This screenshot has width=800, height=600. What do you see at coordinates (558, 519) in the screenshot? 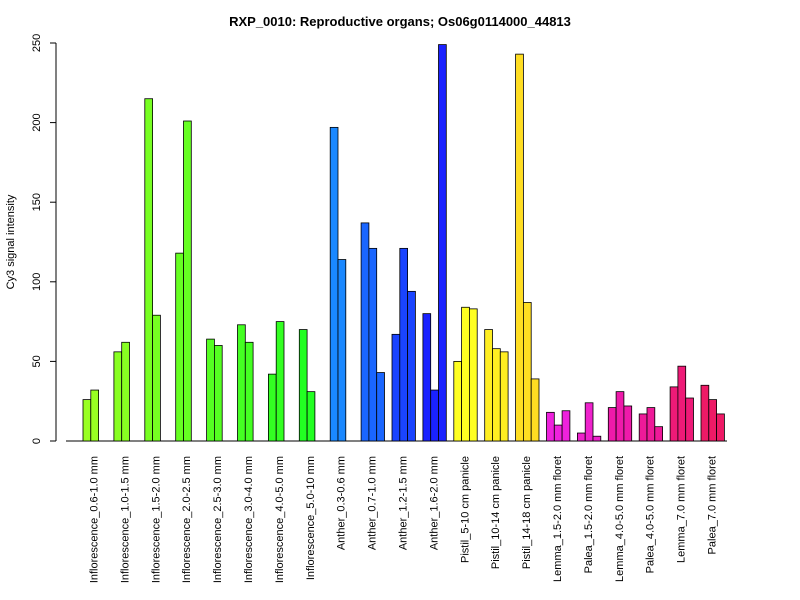
I see `x-tick-label: Lemma_1.5-2.0 mm floret` at bounding box center [558, 519].